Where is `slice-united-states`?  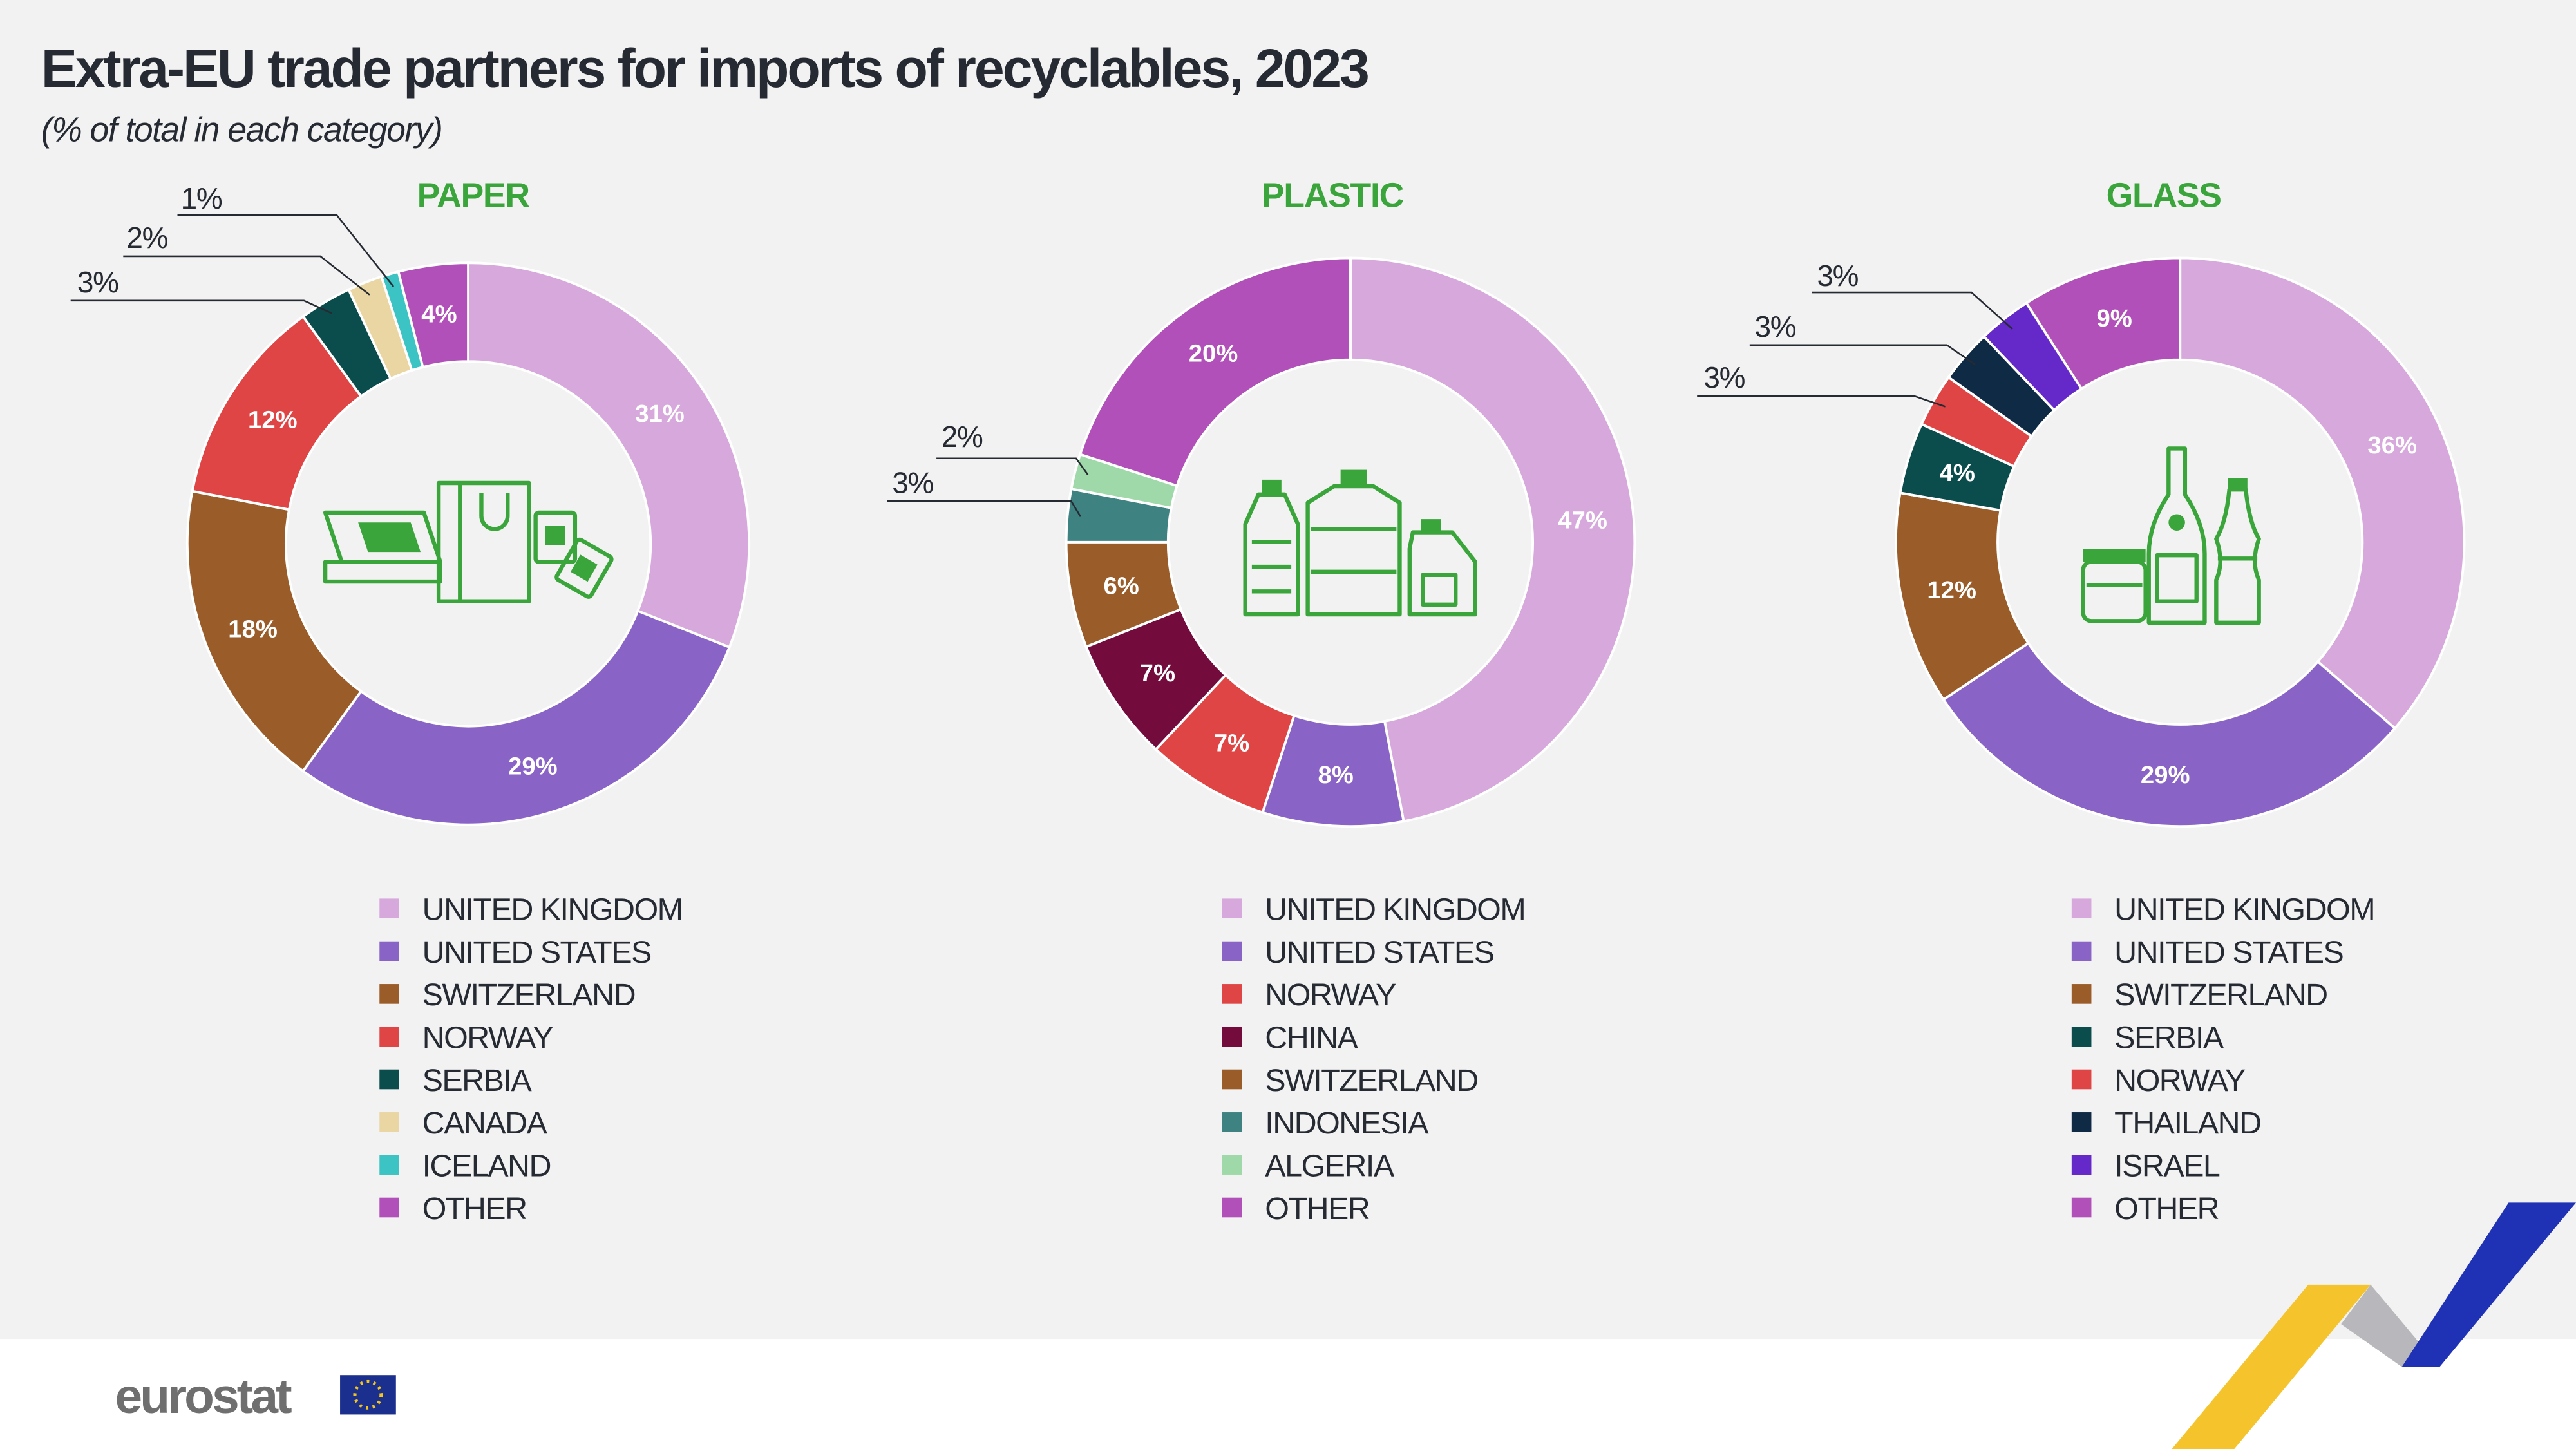 slice-united-states is located at coordinates (516, 717).